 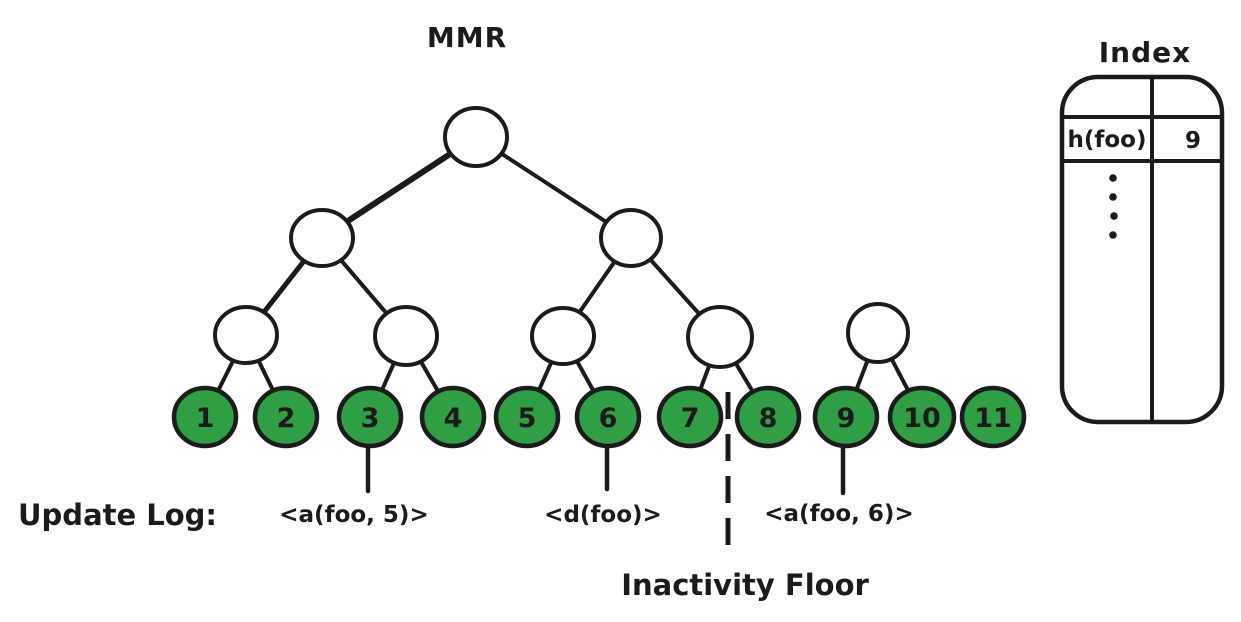 What do you see at coordinates (838, 514) in the screenshot?
I see `update-log-entry-3: <a(foo, 6)>` at bounding box center [838, 514].